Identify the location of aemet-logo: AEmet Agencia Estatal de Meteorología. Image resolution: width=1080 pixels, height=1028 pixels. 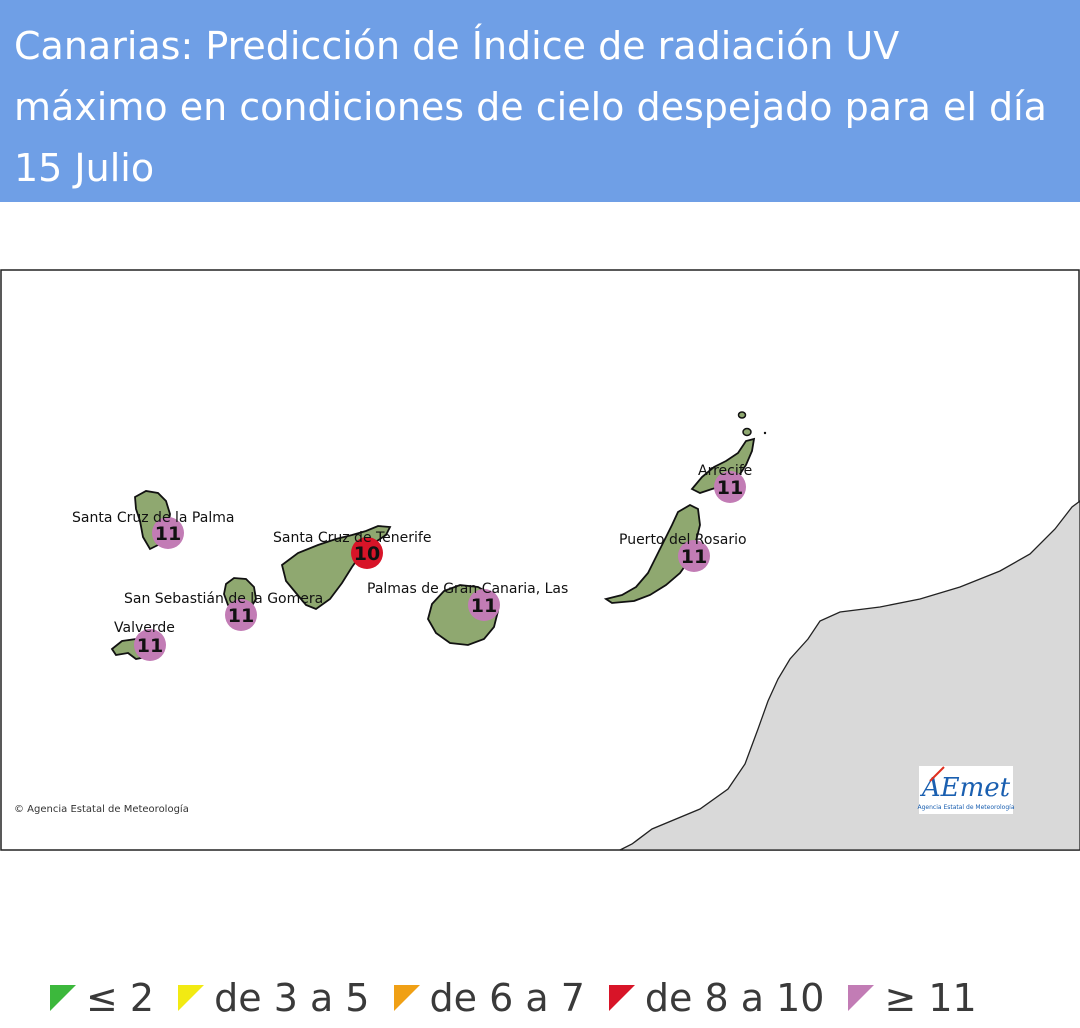
(966, 790).